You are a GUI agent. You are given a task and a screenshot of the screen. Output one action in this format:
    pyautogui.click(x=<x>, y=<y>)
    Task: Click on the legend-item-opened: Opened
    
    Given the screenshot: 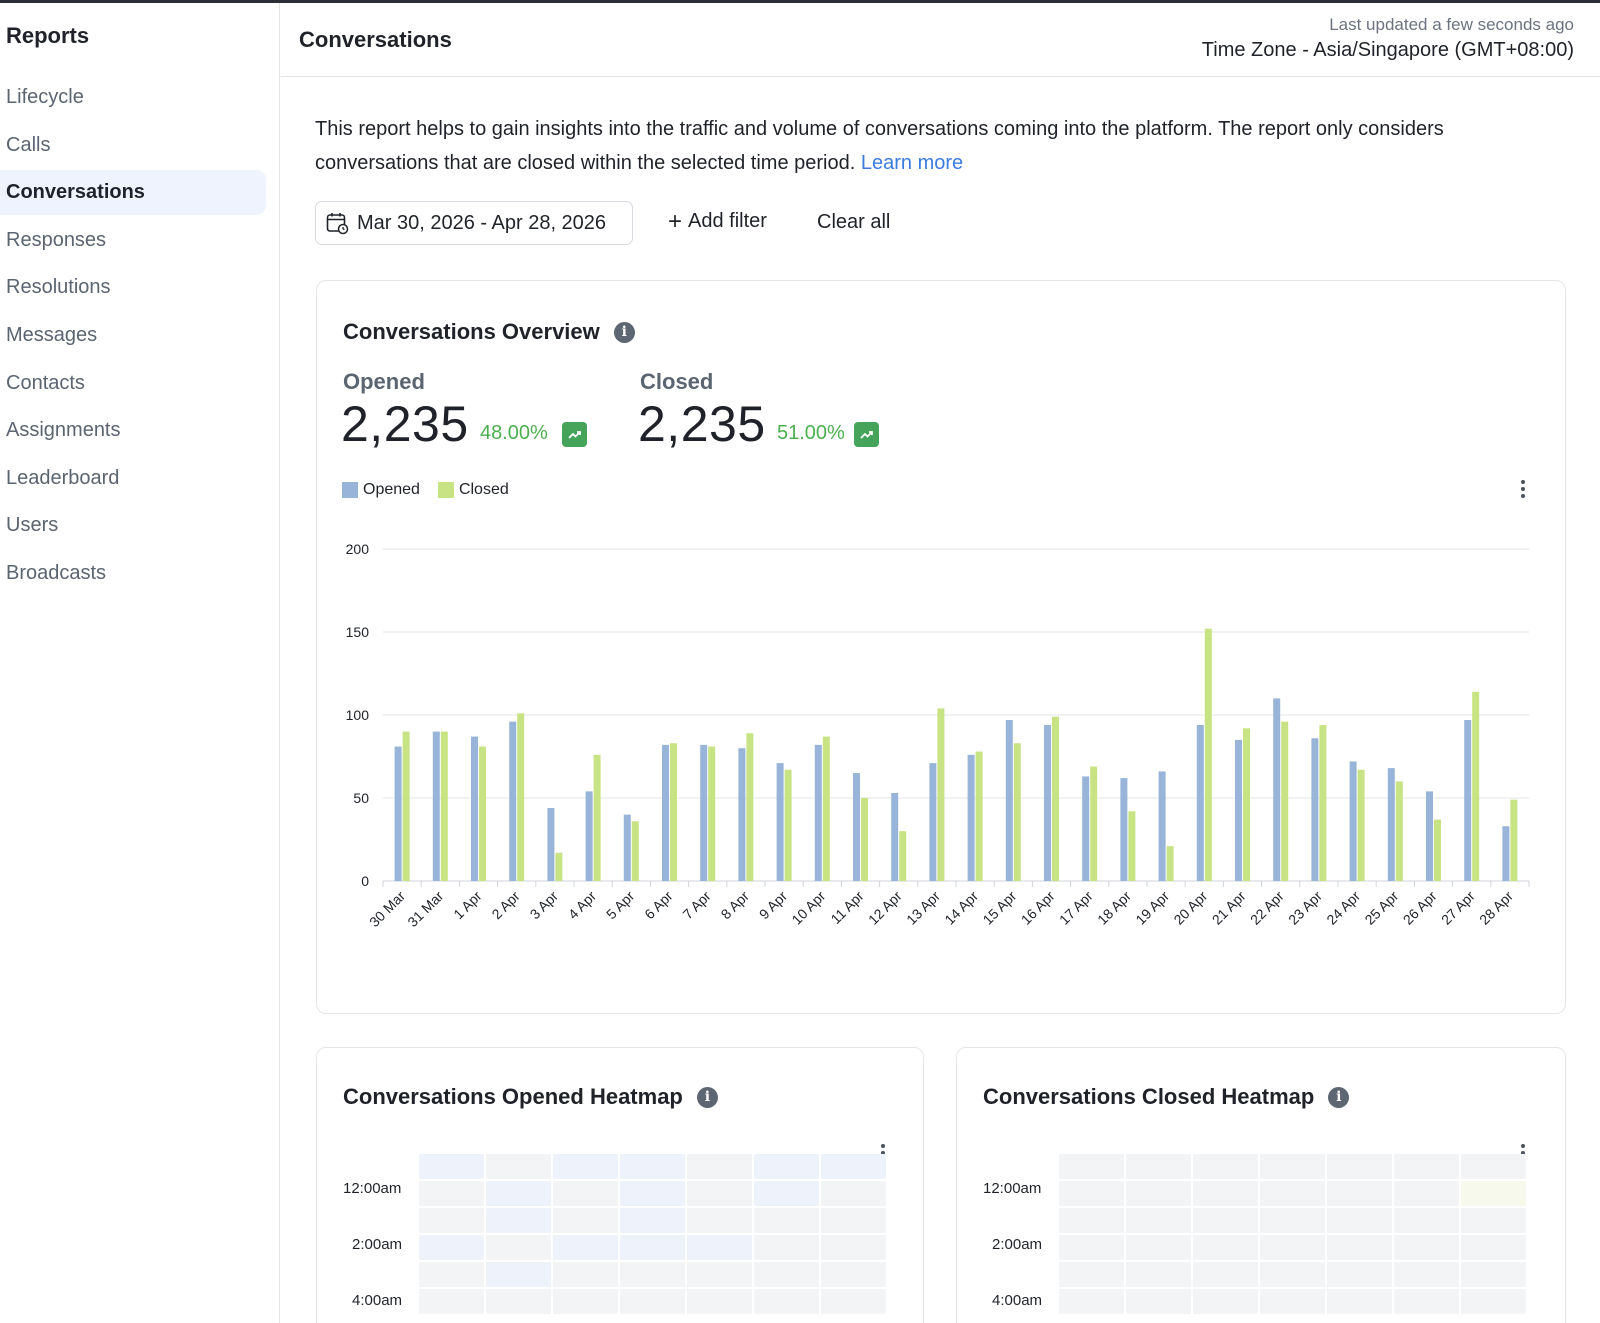 What is the action you would take?
    pyautogui.click(x=381, y=490)
    